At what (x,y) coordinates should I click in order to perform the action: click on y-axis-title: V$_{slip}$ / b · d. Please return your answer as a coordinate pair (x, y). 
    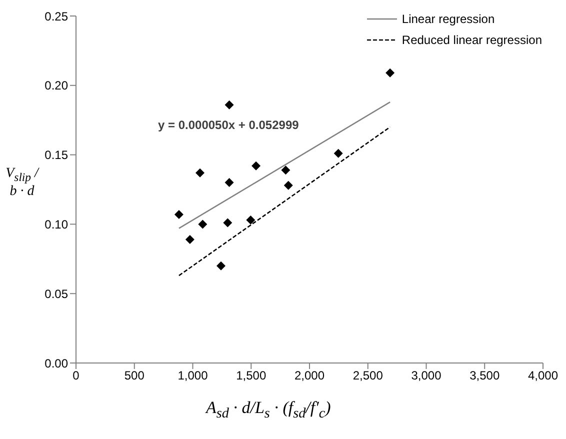
    Looking at the image, I should click on (22, 183).